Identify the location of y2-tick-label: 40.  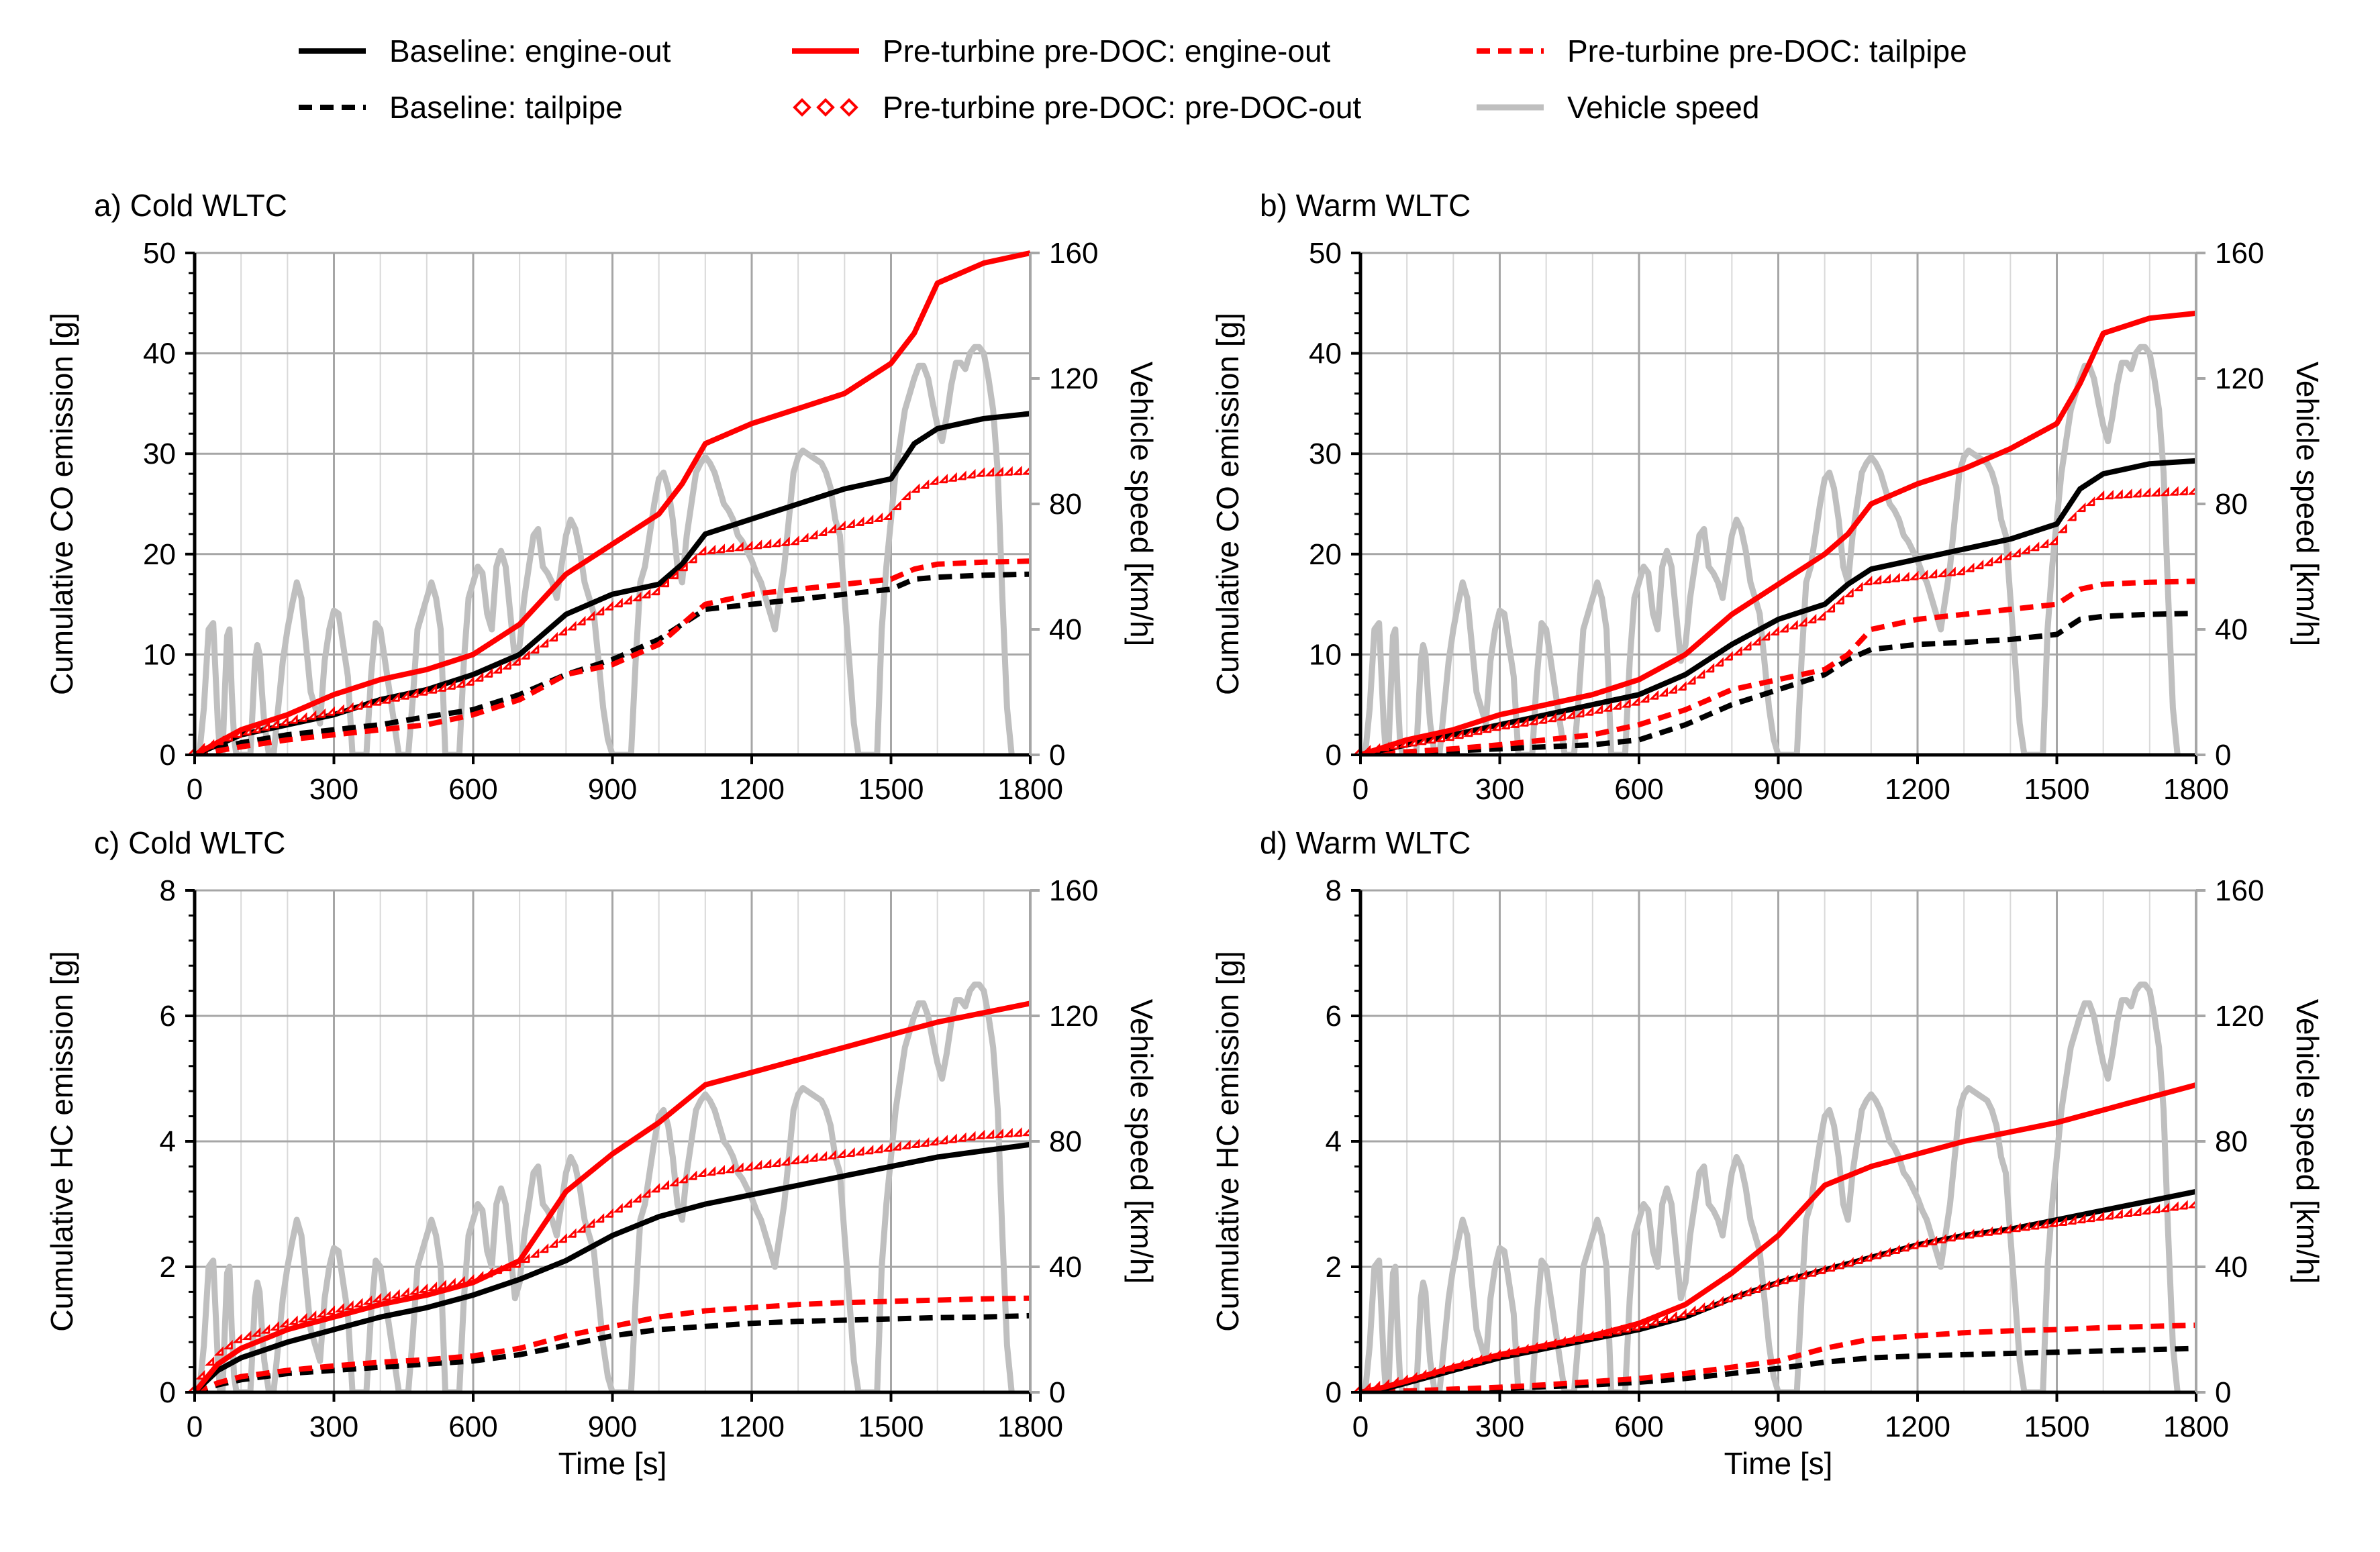
(2231, 629).